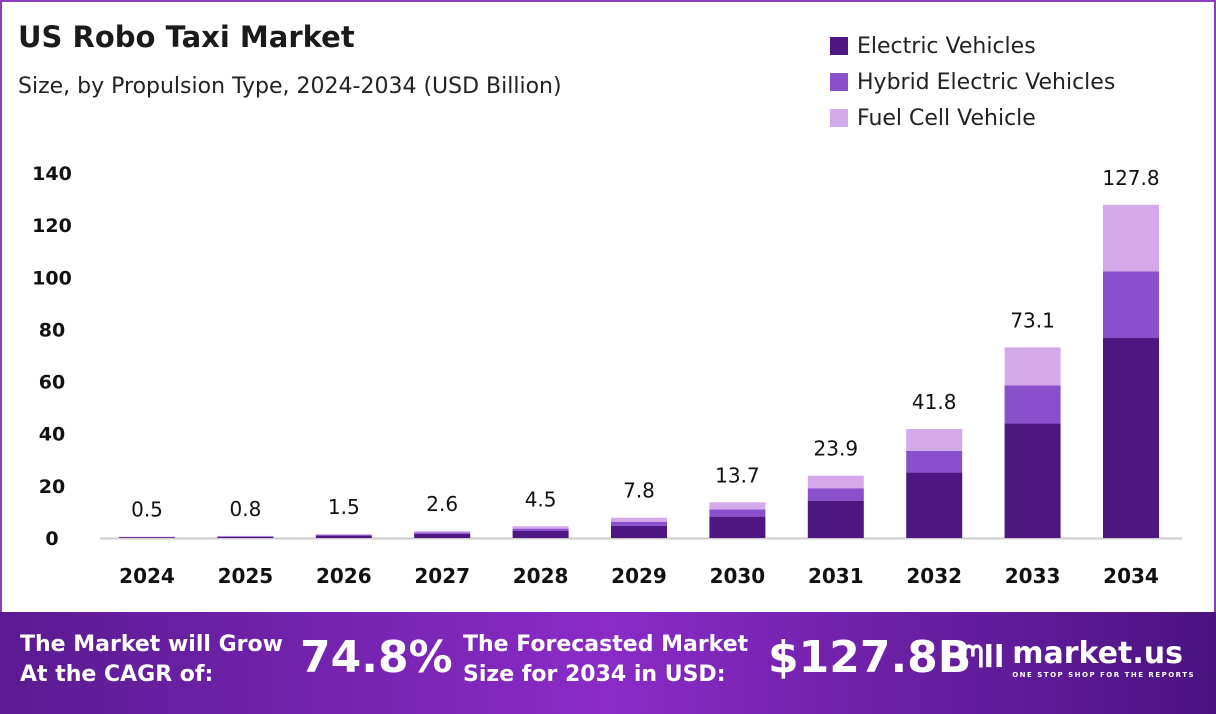  I want to click on cagr-value: 74.8%, so click(376, 657).